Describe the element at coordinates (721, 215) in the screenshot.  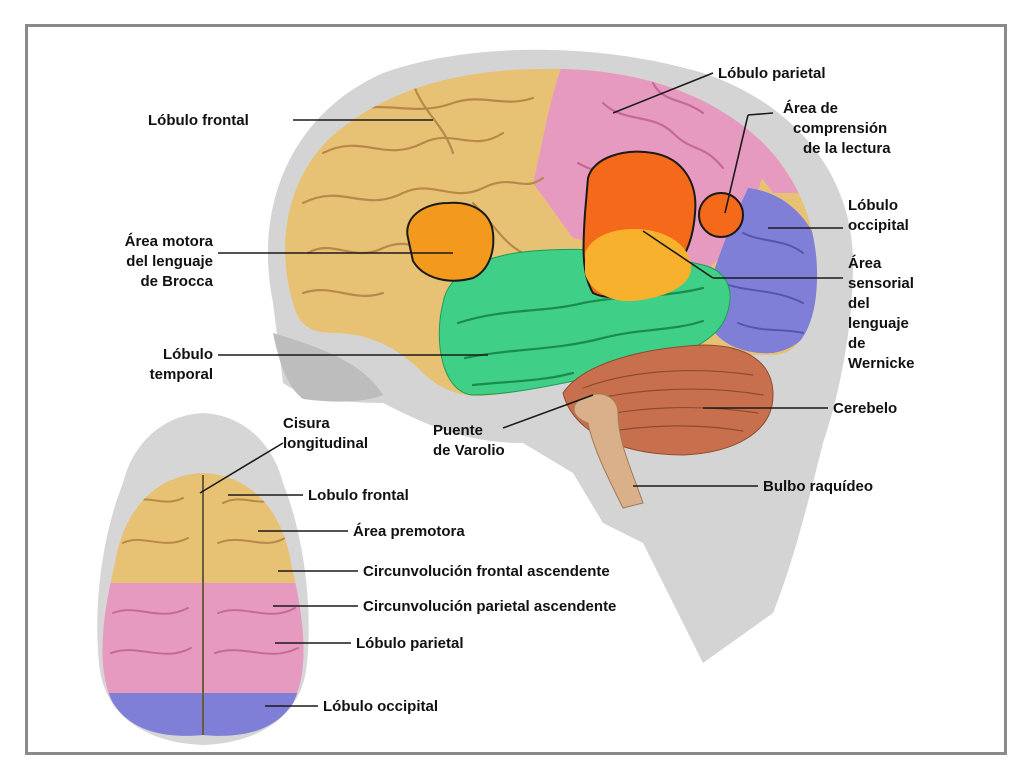
I see `reading-comprehension-area` at that location.